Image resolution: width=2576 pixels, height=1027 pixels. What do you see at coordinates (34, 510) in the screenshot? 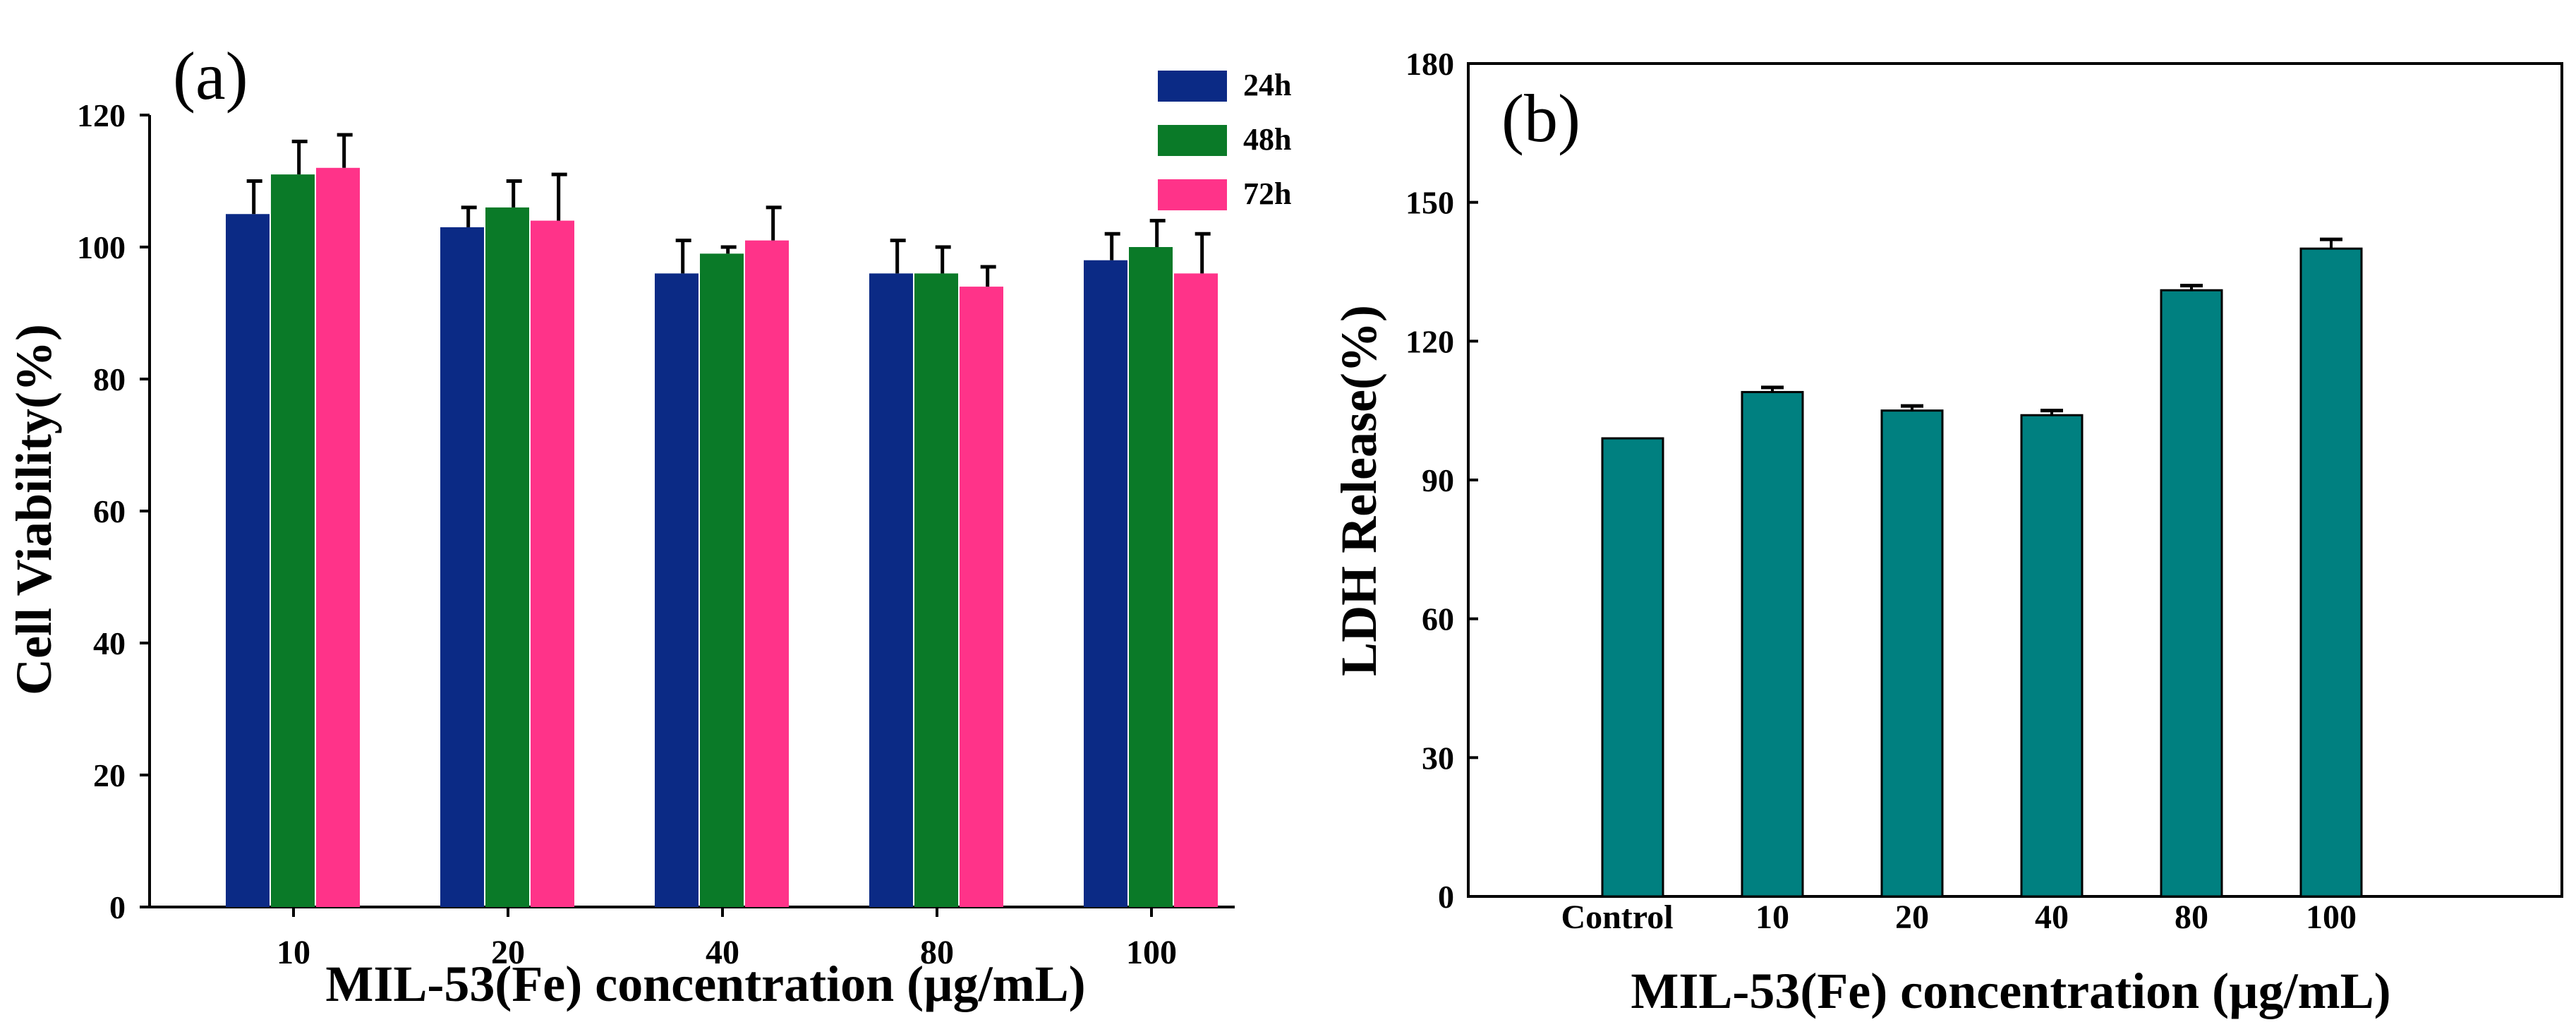
I see `panel-a-y-axis-title: Cell Viability(%)` at bounding box center [34, 510].